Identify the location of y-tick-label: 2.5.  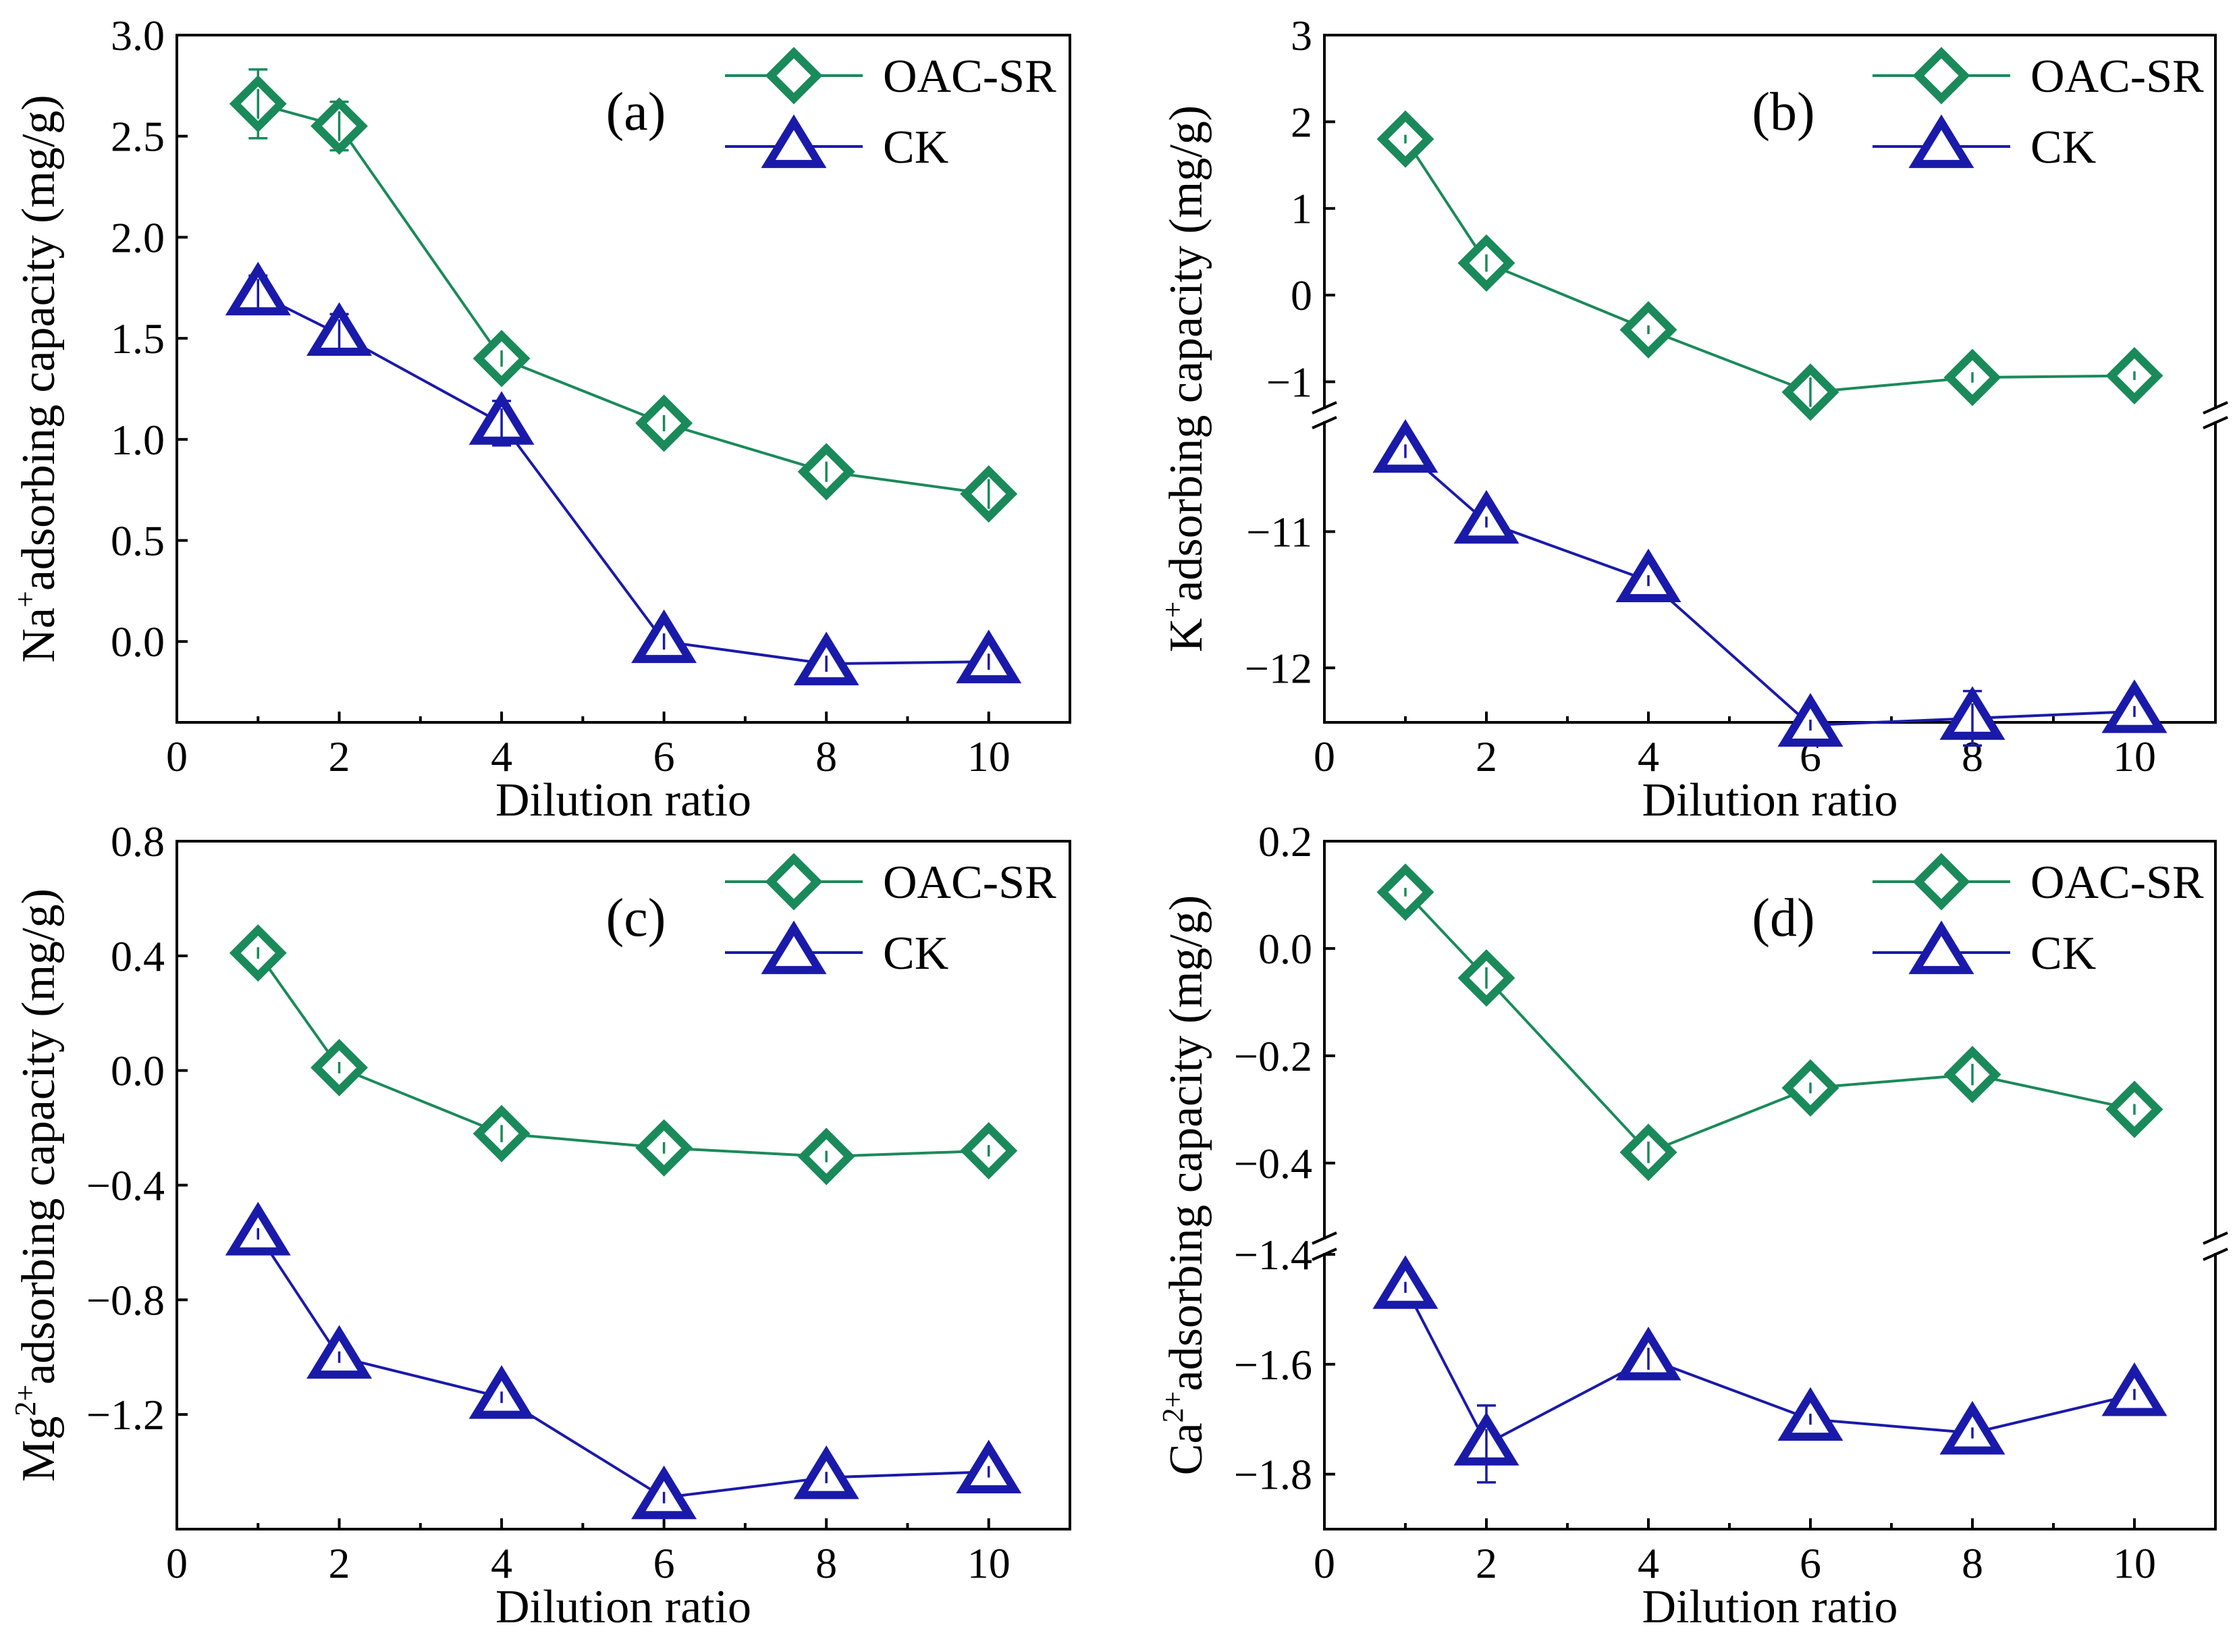
(138, 137).